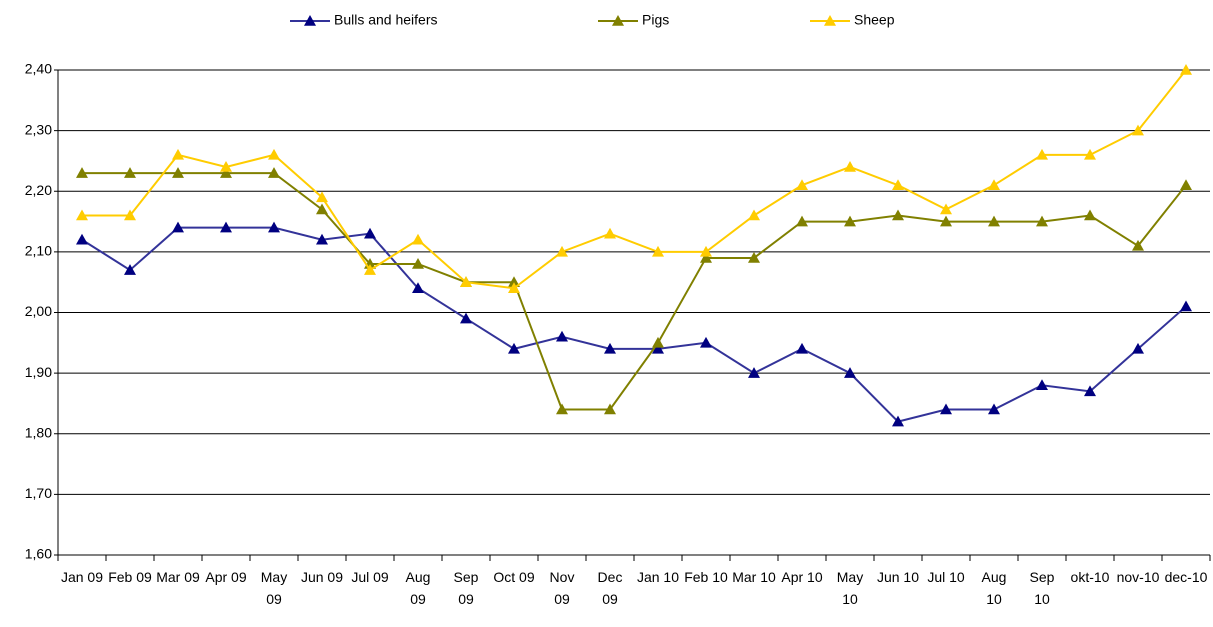  What do you see at coordinates (386, 20) in the screenshot?
I see `legend-label: Bulls and heifers` at bounding box center [386, 20].